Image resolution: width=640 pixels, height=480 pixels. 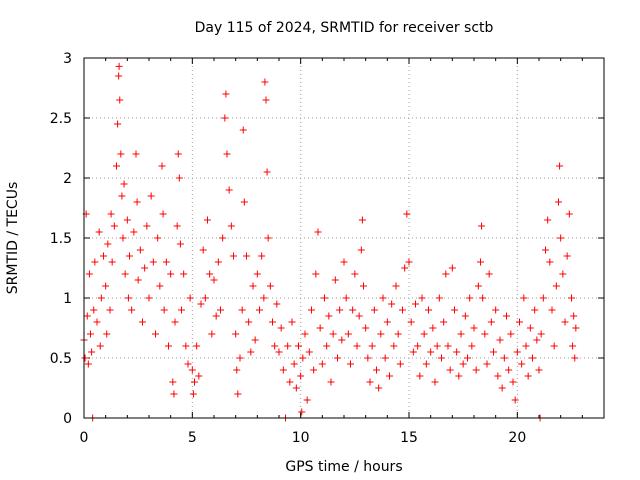 I want to click on x-tick-label: 0, so click(x=84, y=438).